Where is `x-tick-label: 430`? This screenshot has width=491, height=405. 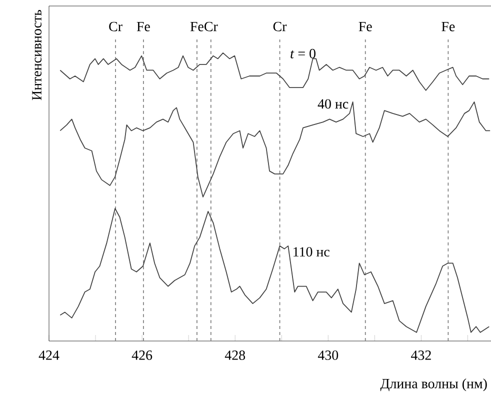 x-tick-label: 430 is located at coordinates (328, 355).